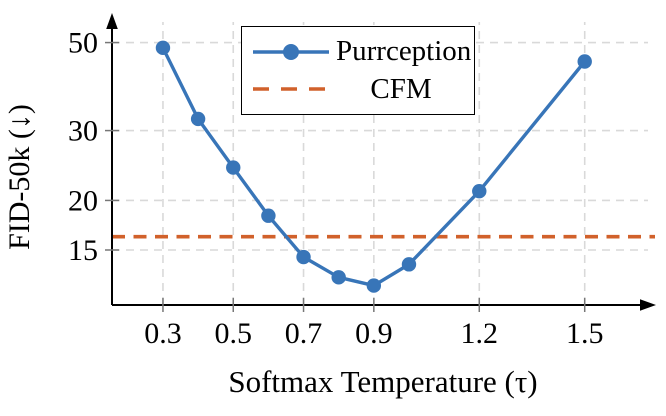 The image size is (666, 416). What do you see at coordinates (383, 381) in the screenshot?
I see `x-axis-label: Softmax Temperature (τ)` at bounding box center [383, 381].